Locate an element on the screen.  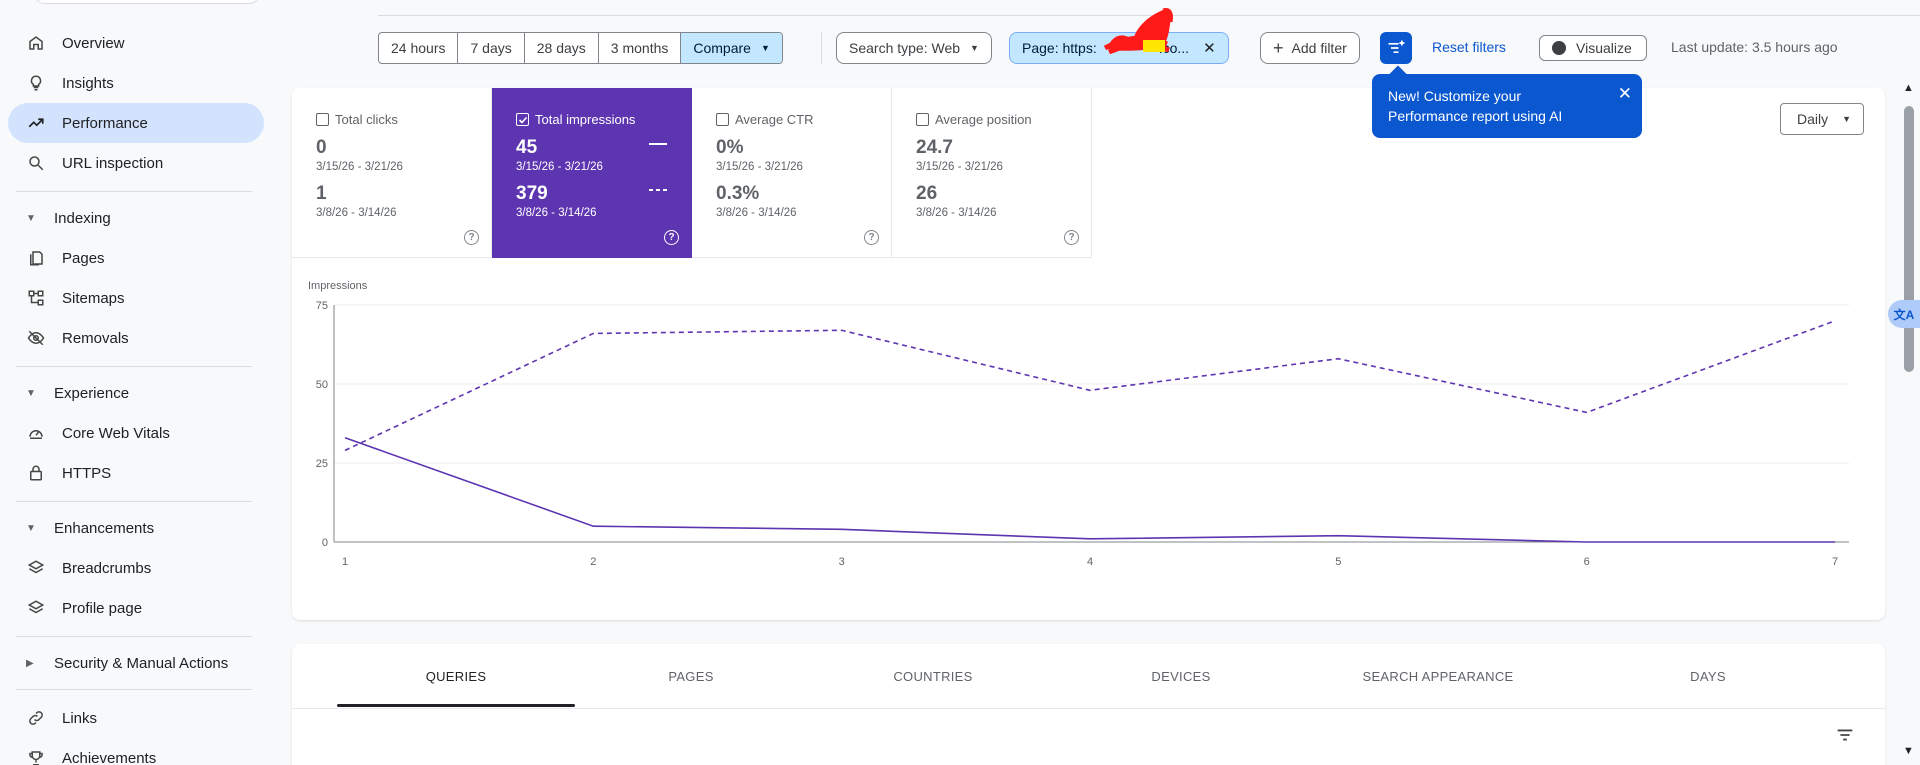
plus-icon: + is located at coordinates (1278, 48).